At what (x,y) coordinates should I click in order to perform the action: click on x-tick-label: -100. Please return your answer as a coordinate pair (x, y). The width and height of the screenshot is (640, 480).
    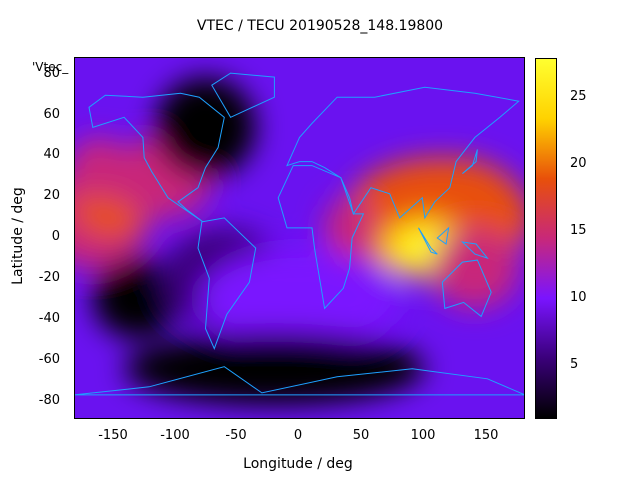
    Looking at the image, I should click on (175, 435).